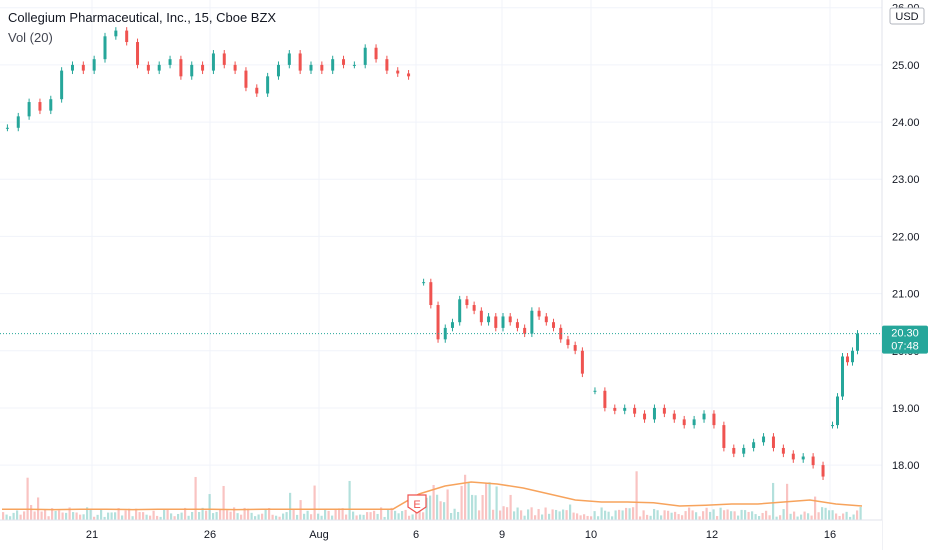  I want to click on volume-legend: Vol (20), so click(30, 37).